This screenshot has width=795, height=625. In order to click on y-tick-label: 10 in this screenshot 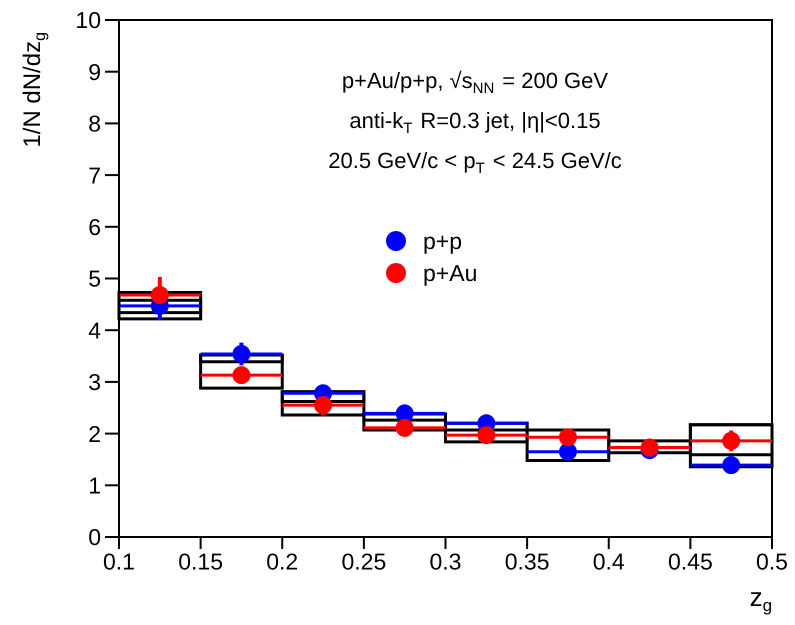, I will do `click(88, 20)`.